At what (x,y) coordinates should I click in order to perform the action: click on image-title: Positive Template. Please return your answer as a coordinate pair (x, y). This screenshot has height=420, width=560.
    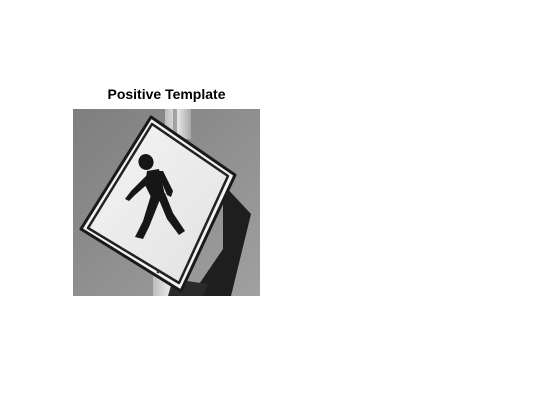
    Looking at the image, I should click on (166, 94).